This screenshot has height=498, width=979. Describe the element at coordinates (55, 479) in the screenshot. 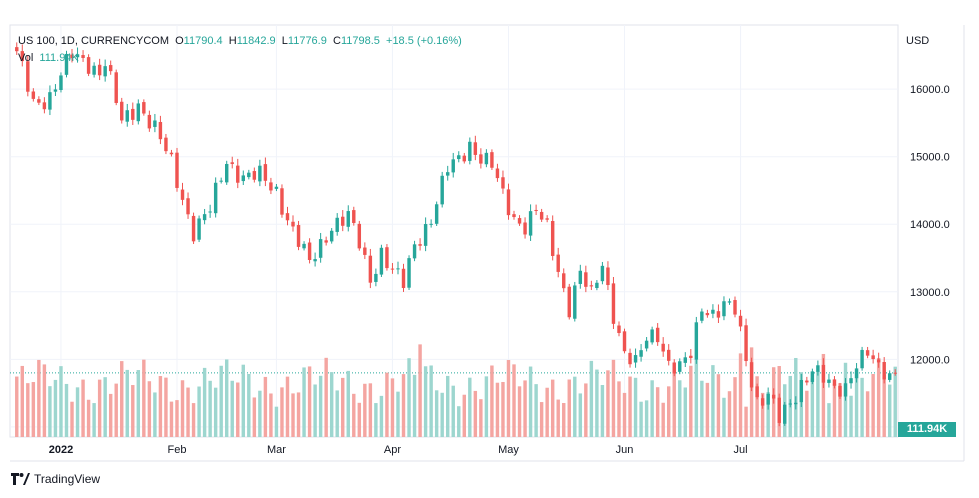

I see `brand-footer: TradingView` at that location.